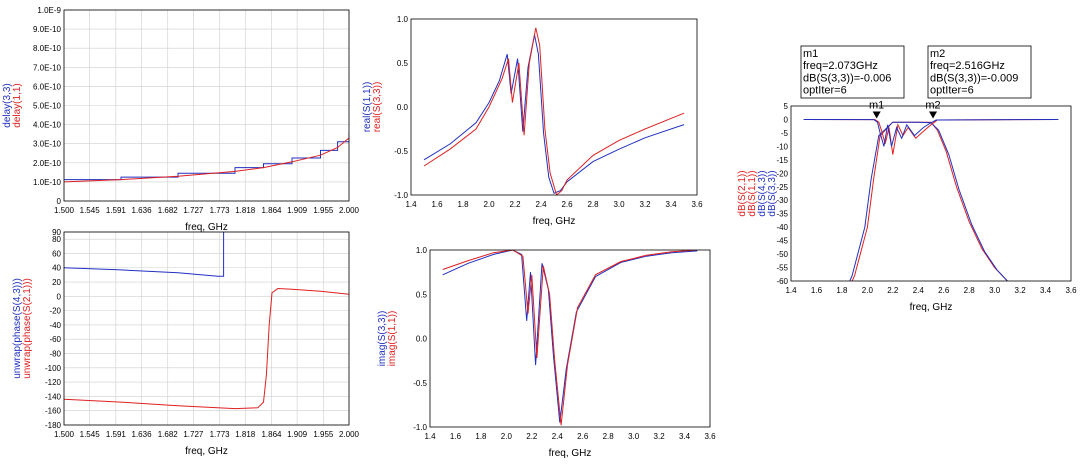 This screenshot has width=1080, height=466. Describe the element at coordinates (53, 382) in the screenshot. I see `y-tick-label: -120` at that location.